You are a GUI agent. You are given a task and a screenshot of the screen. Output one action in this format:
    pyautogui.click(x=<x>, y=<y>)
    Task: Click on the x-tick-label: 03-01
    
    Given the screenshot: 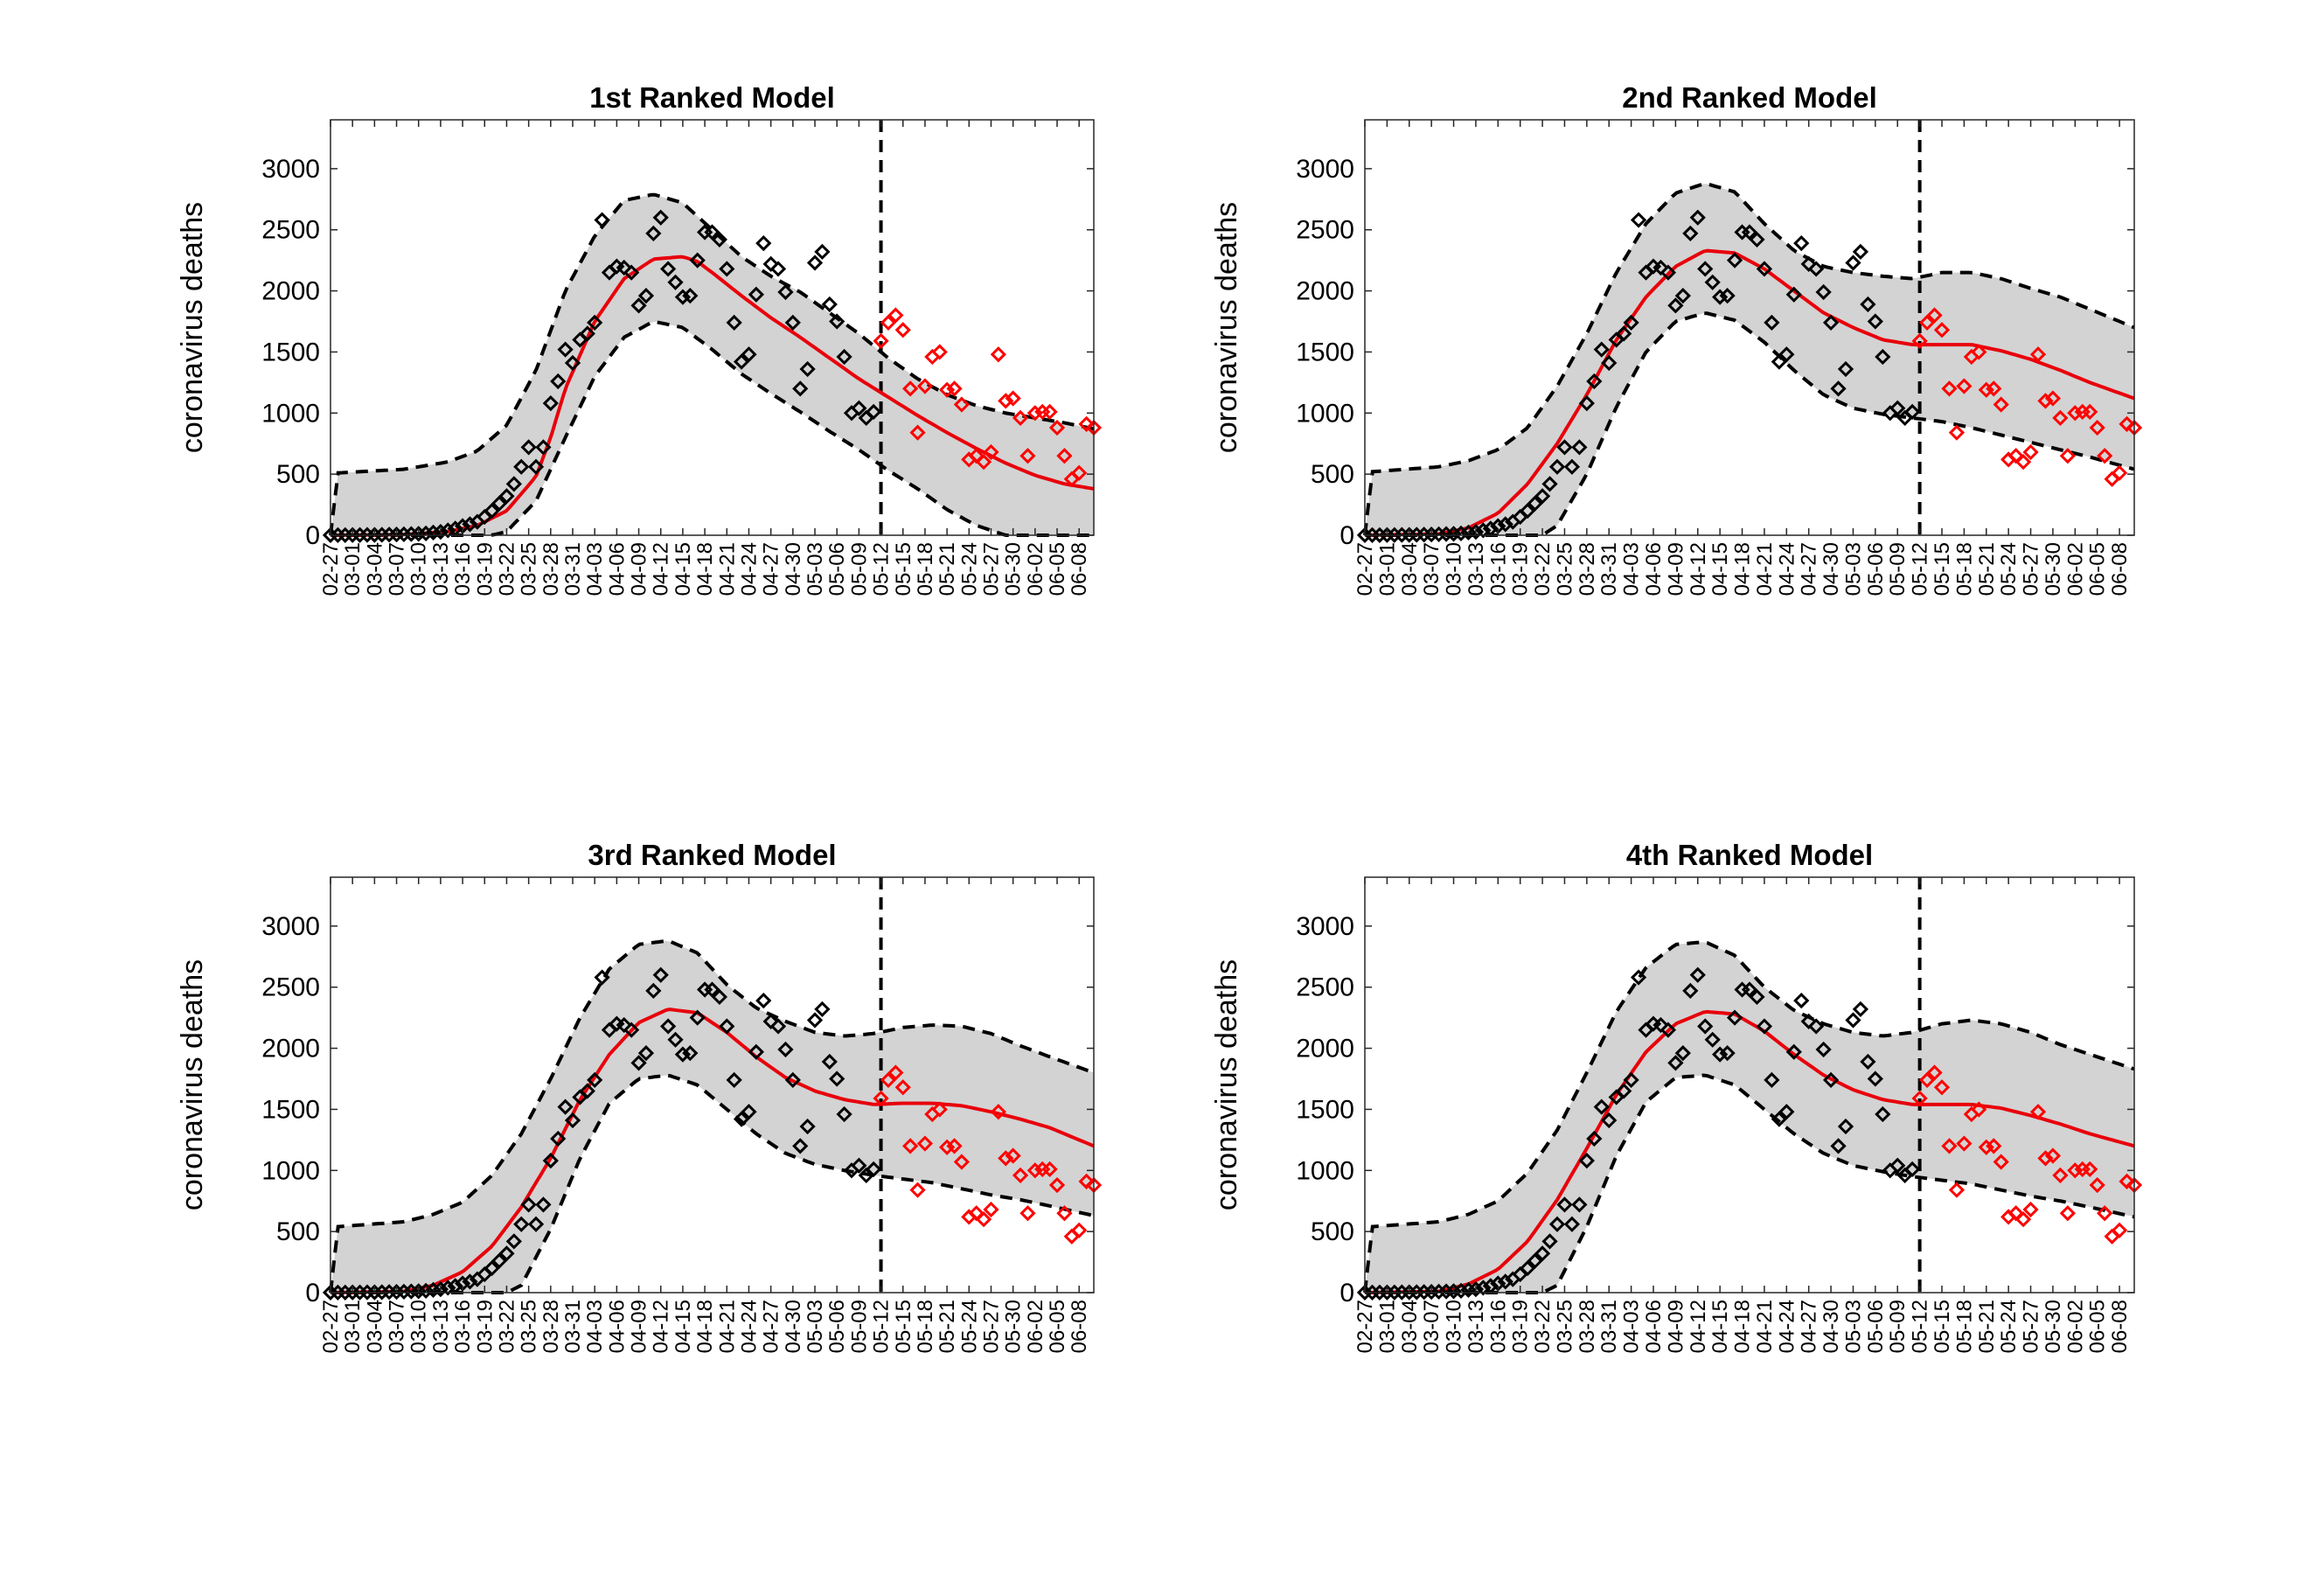 What is the action you would take?
    pyautogui.click(x=353, y=1326)
    